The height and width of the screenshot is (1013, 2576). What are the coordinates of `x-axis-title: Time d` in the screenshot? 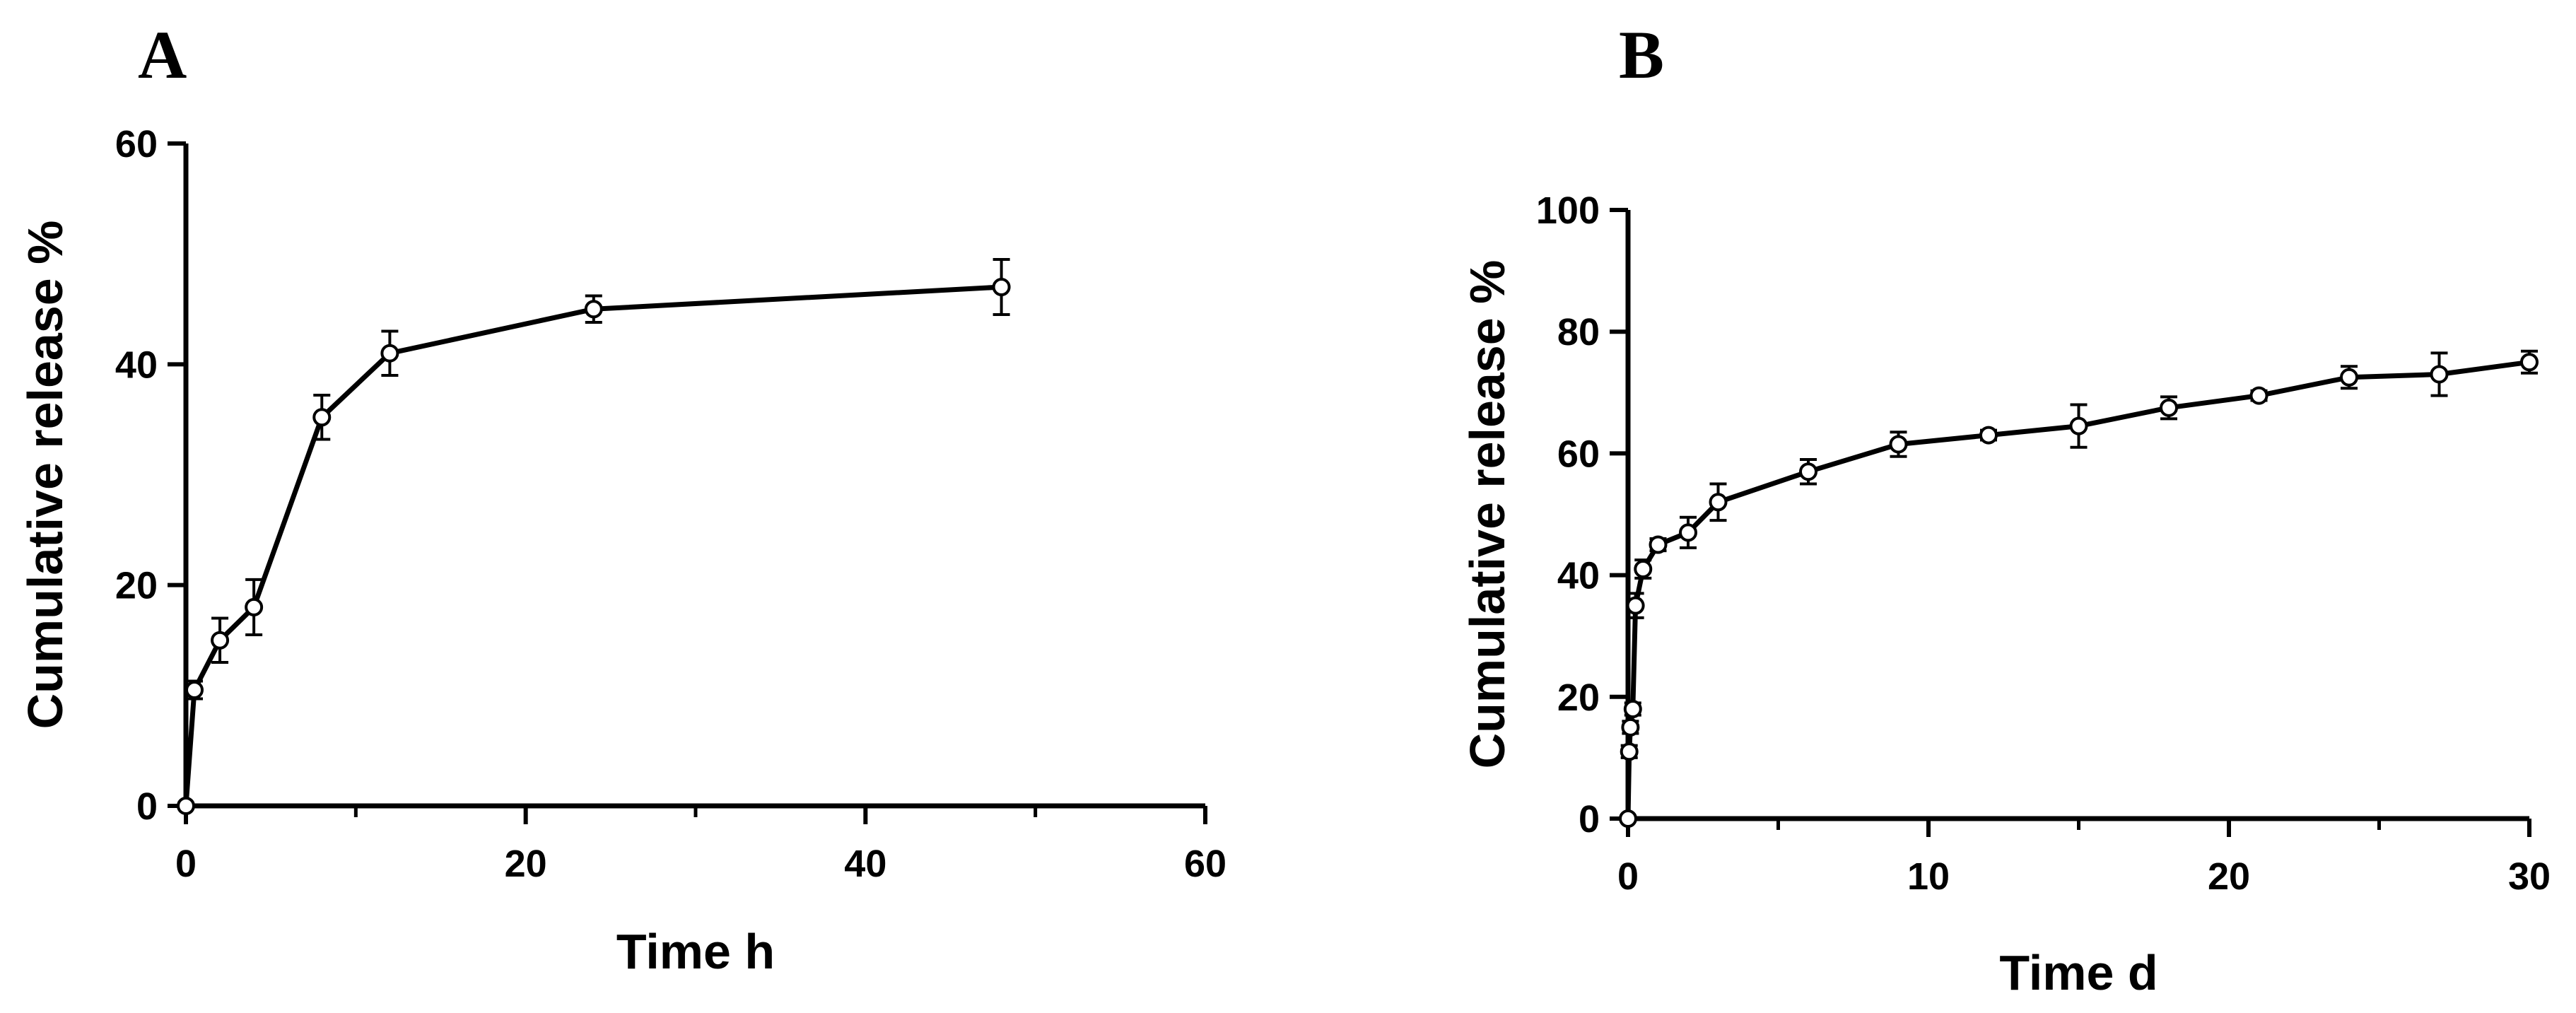 It's located at (2078, 972).